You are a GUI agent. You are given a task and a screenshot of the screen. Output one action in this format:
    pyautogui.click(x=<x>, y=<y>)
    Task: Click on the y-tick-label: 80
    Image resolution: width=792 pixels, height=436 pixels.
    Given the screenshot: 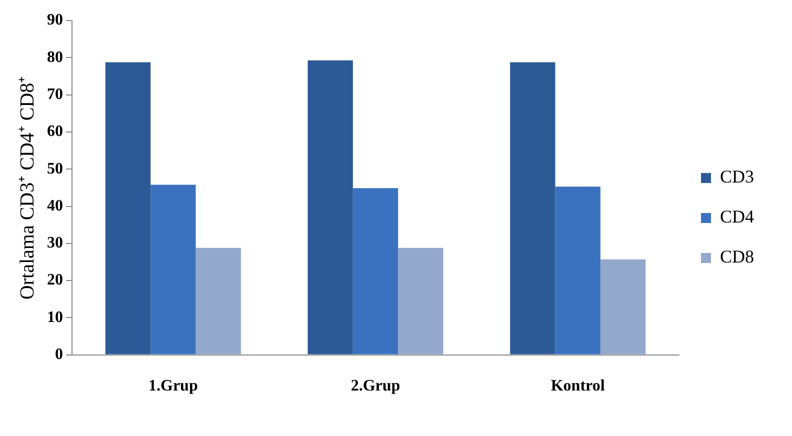 What is the action you would take?
    pyautogui.click(x=55, y=57)
    